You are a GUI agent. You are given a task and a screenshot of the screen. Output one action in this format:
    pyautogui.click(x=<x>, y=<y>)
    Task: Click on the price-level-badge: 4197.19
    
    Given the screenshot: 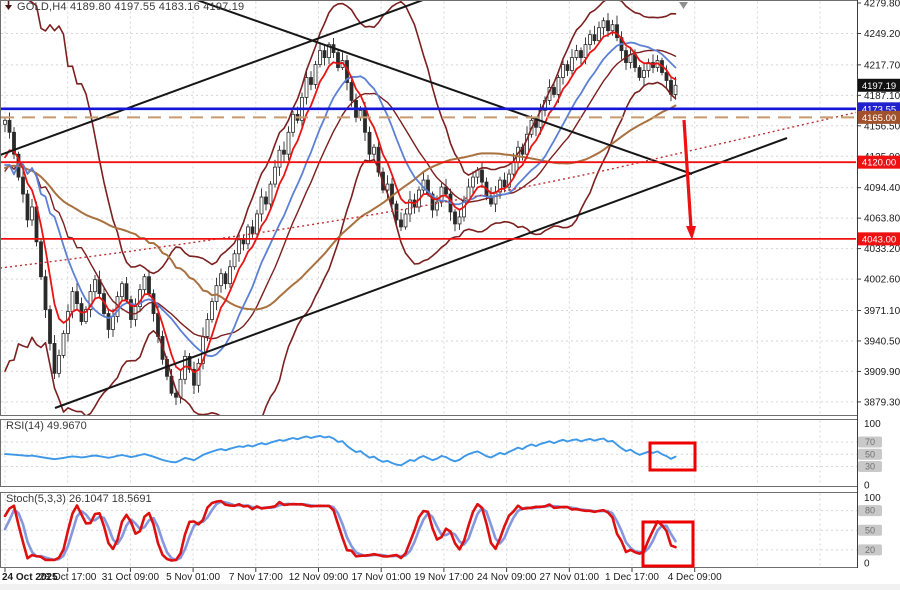 What is the action you would take?
    pyautogui.click(x=879, y=86)
    